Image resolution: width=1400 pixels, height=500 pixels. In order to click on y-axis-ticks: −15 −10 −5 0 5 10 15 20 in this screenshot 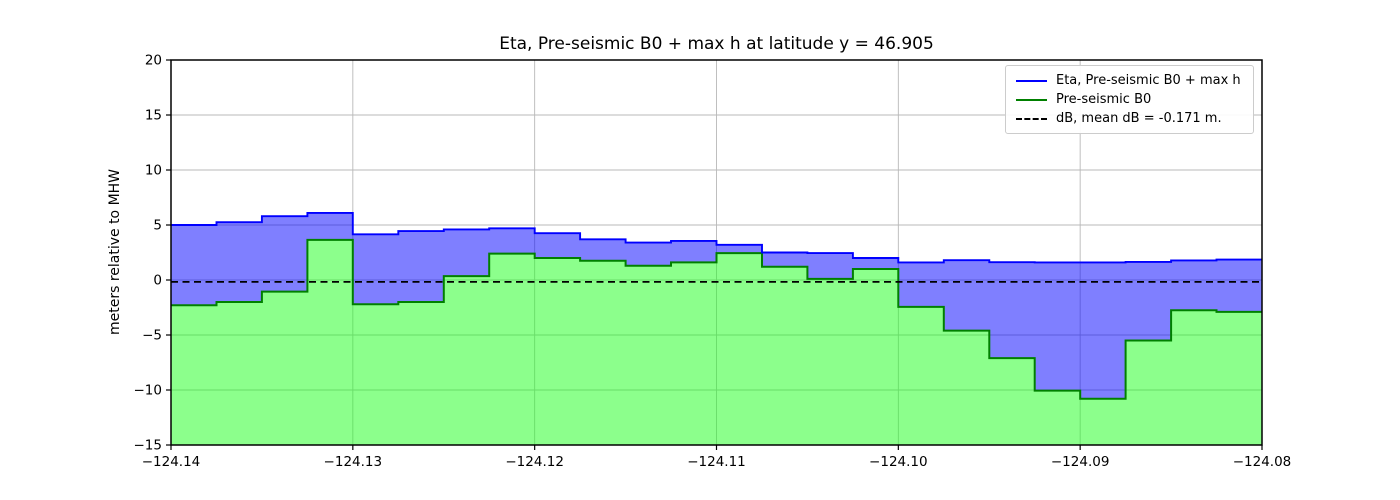, I will do `click(152, 253)`.